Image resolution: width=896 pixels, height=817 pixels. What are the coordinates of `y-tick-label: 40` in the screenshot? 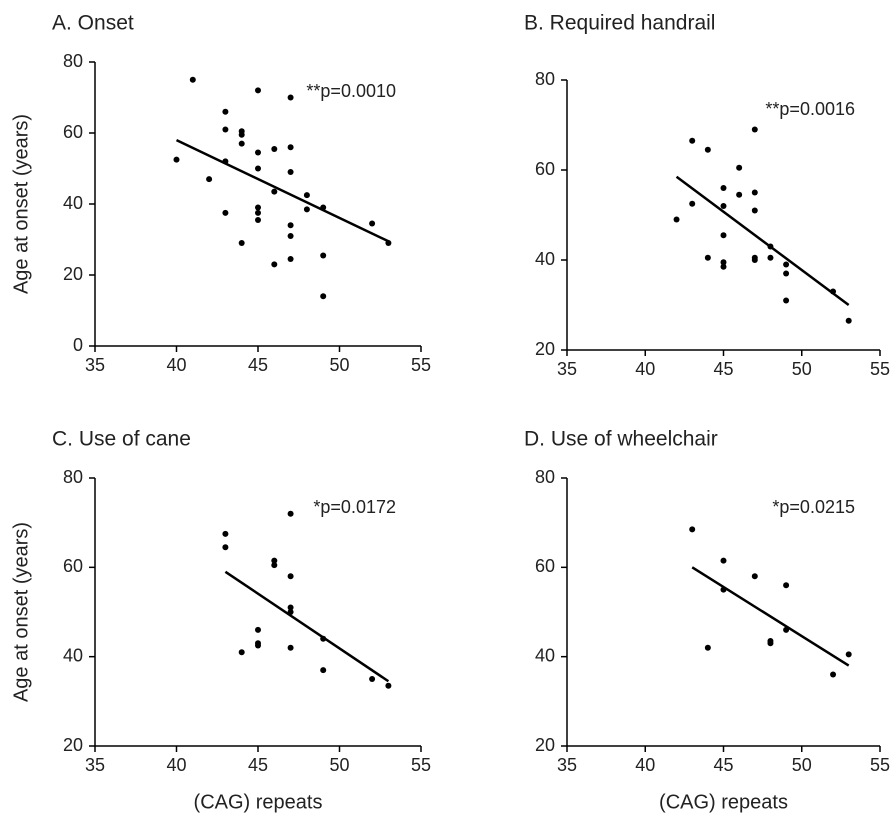 It's located at (73, 203).